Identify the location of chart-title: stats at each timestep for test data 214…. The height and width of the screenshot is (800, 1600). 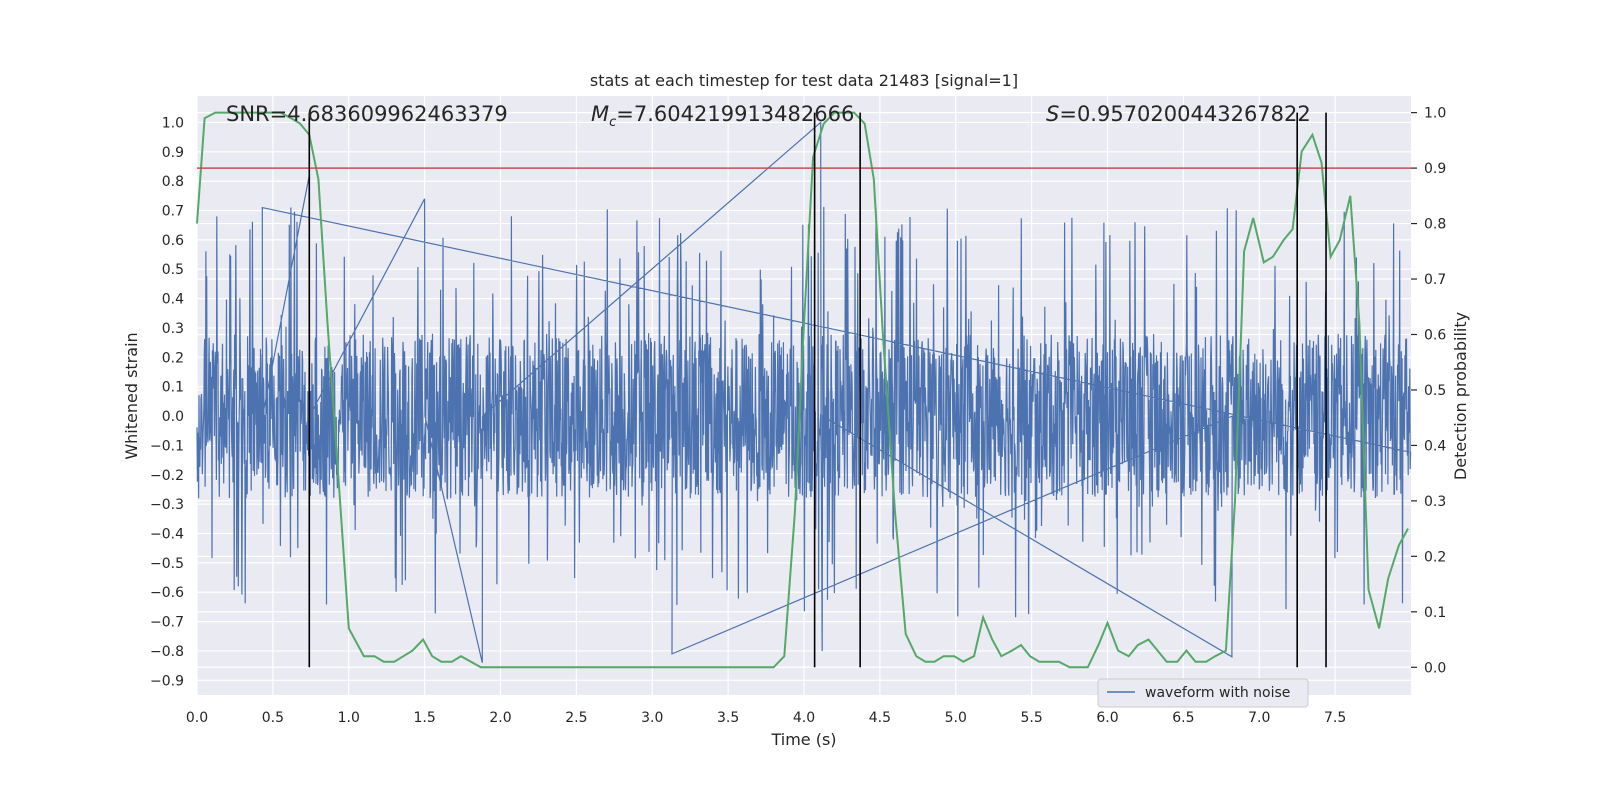
(804, 80).